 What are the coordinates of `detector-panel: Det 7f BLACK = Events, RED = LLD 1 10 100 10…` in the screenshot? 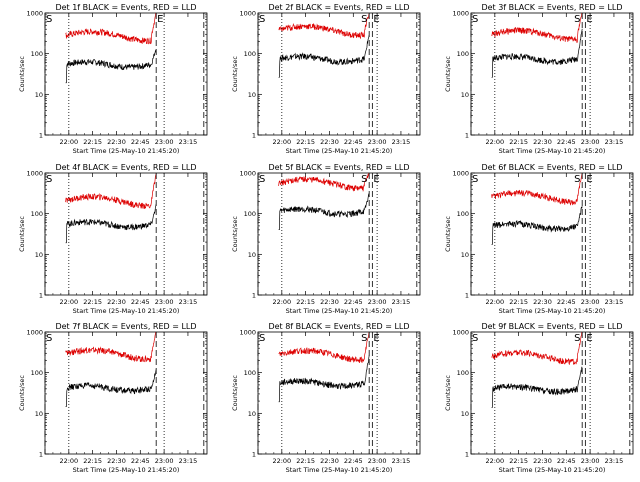 It's located at (113, 398).